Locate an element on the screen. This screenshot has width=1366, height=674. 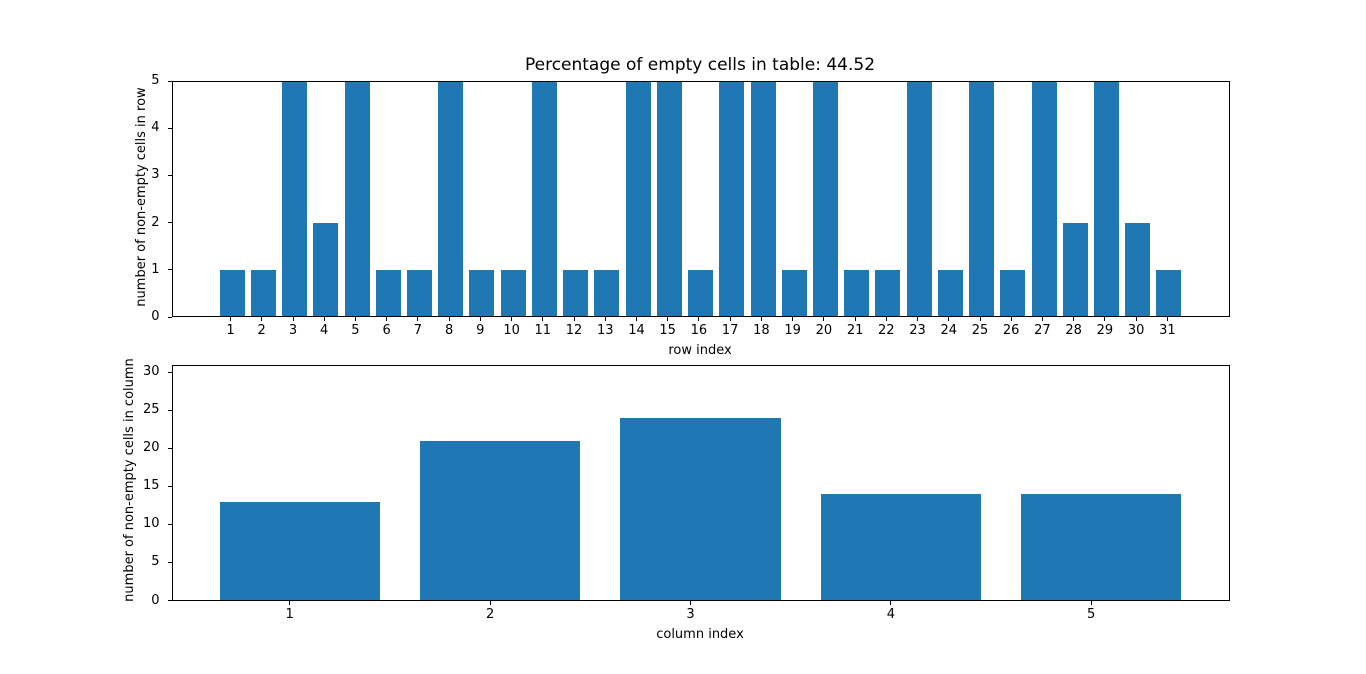
x-tick-label: 20 is located at coordinates (824, 330).